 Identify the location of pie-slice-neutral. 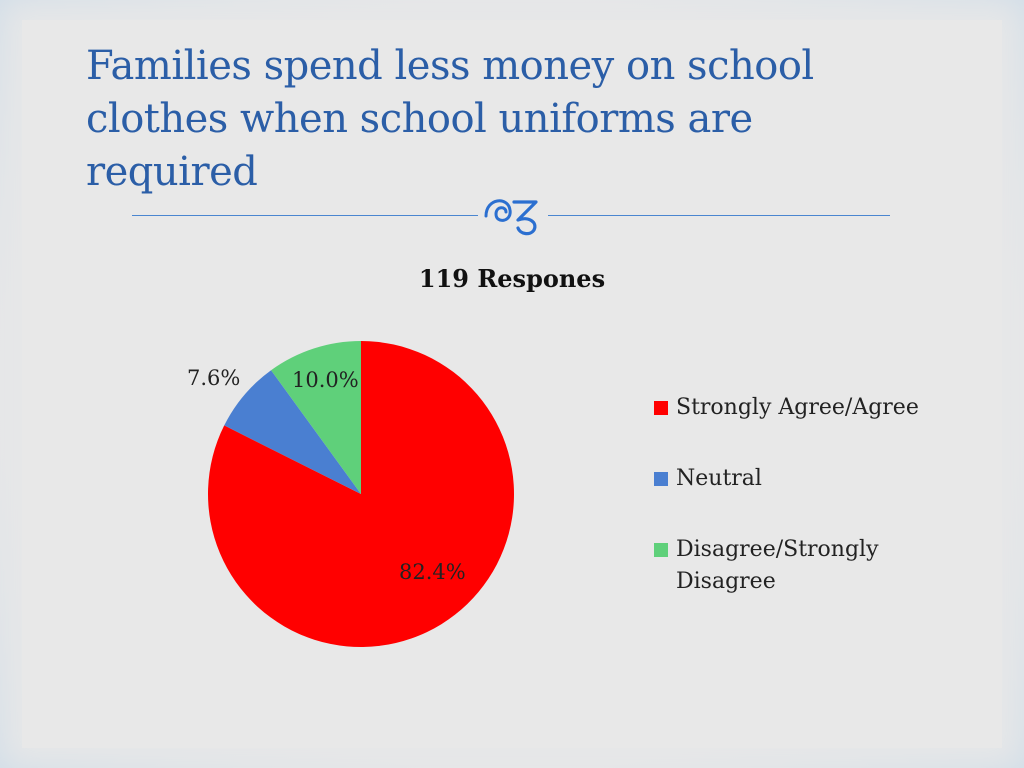
(292, 432).